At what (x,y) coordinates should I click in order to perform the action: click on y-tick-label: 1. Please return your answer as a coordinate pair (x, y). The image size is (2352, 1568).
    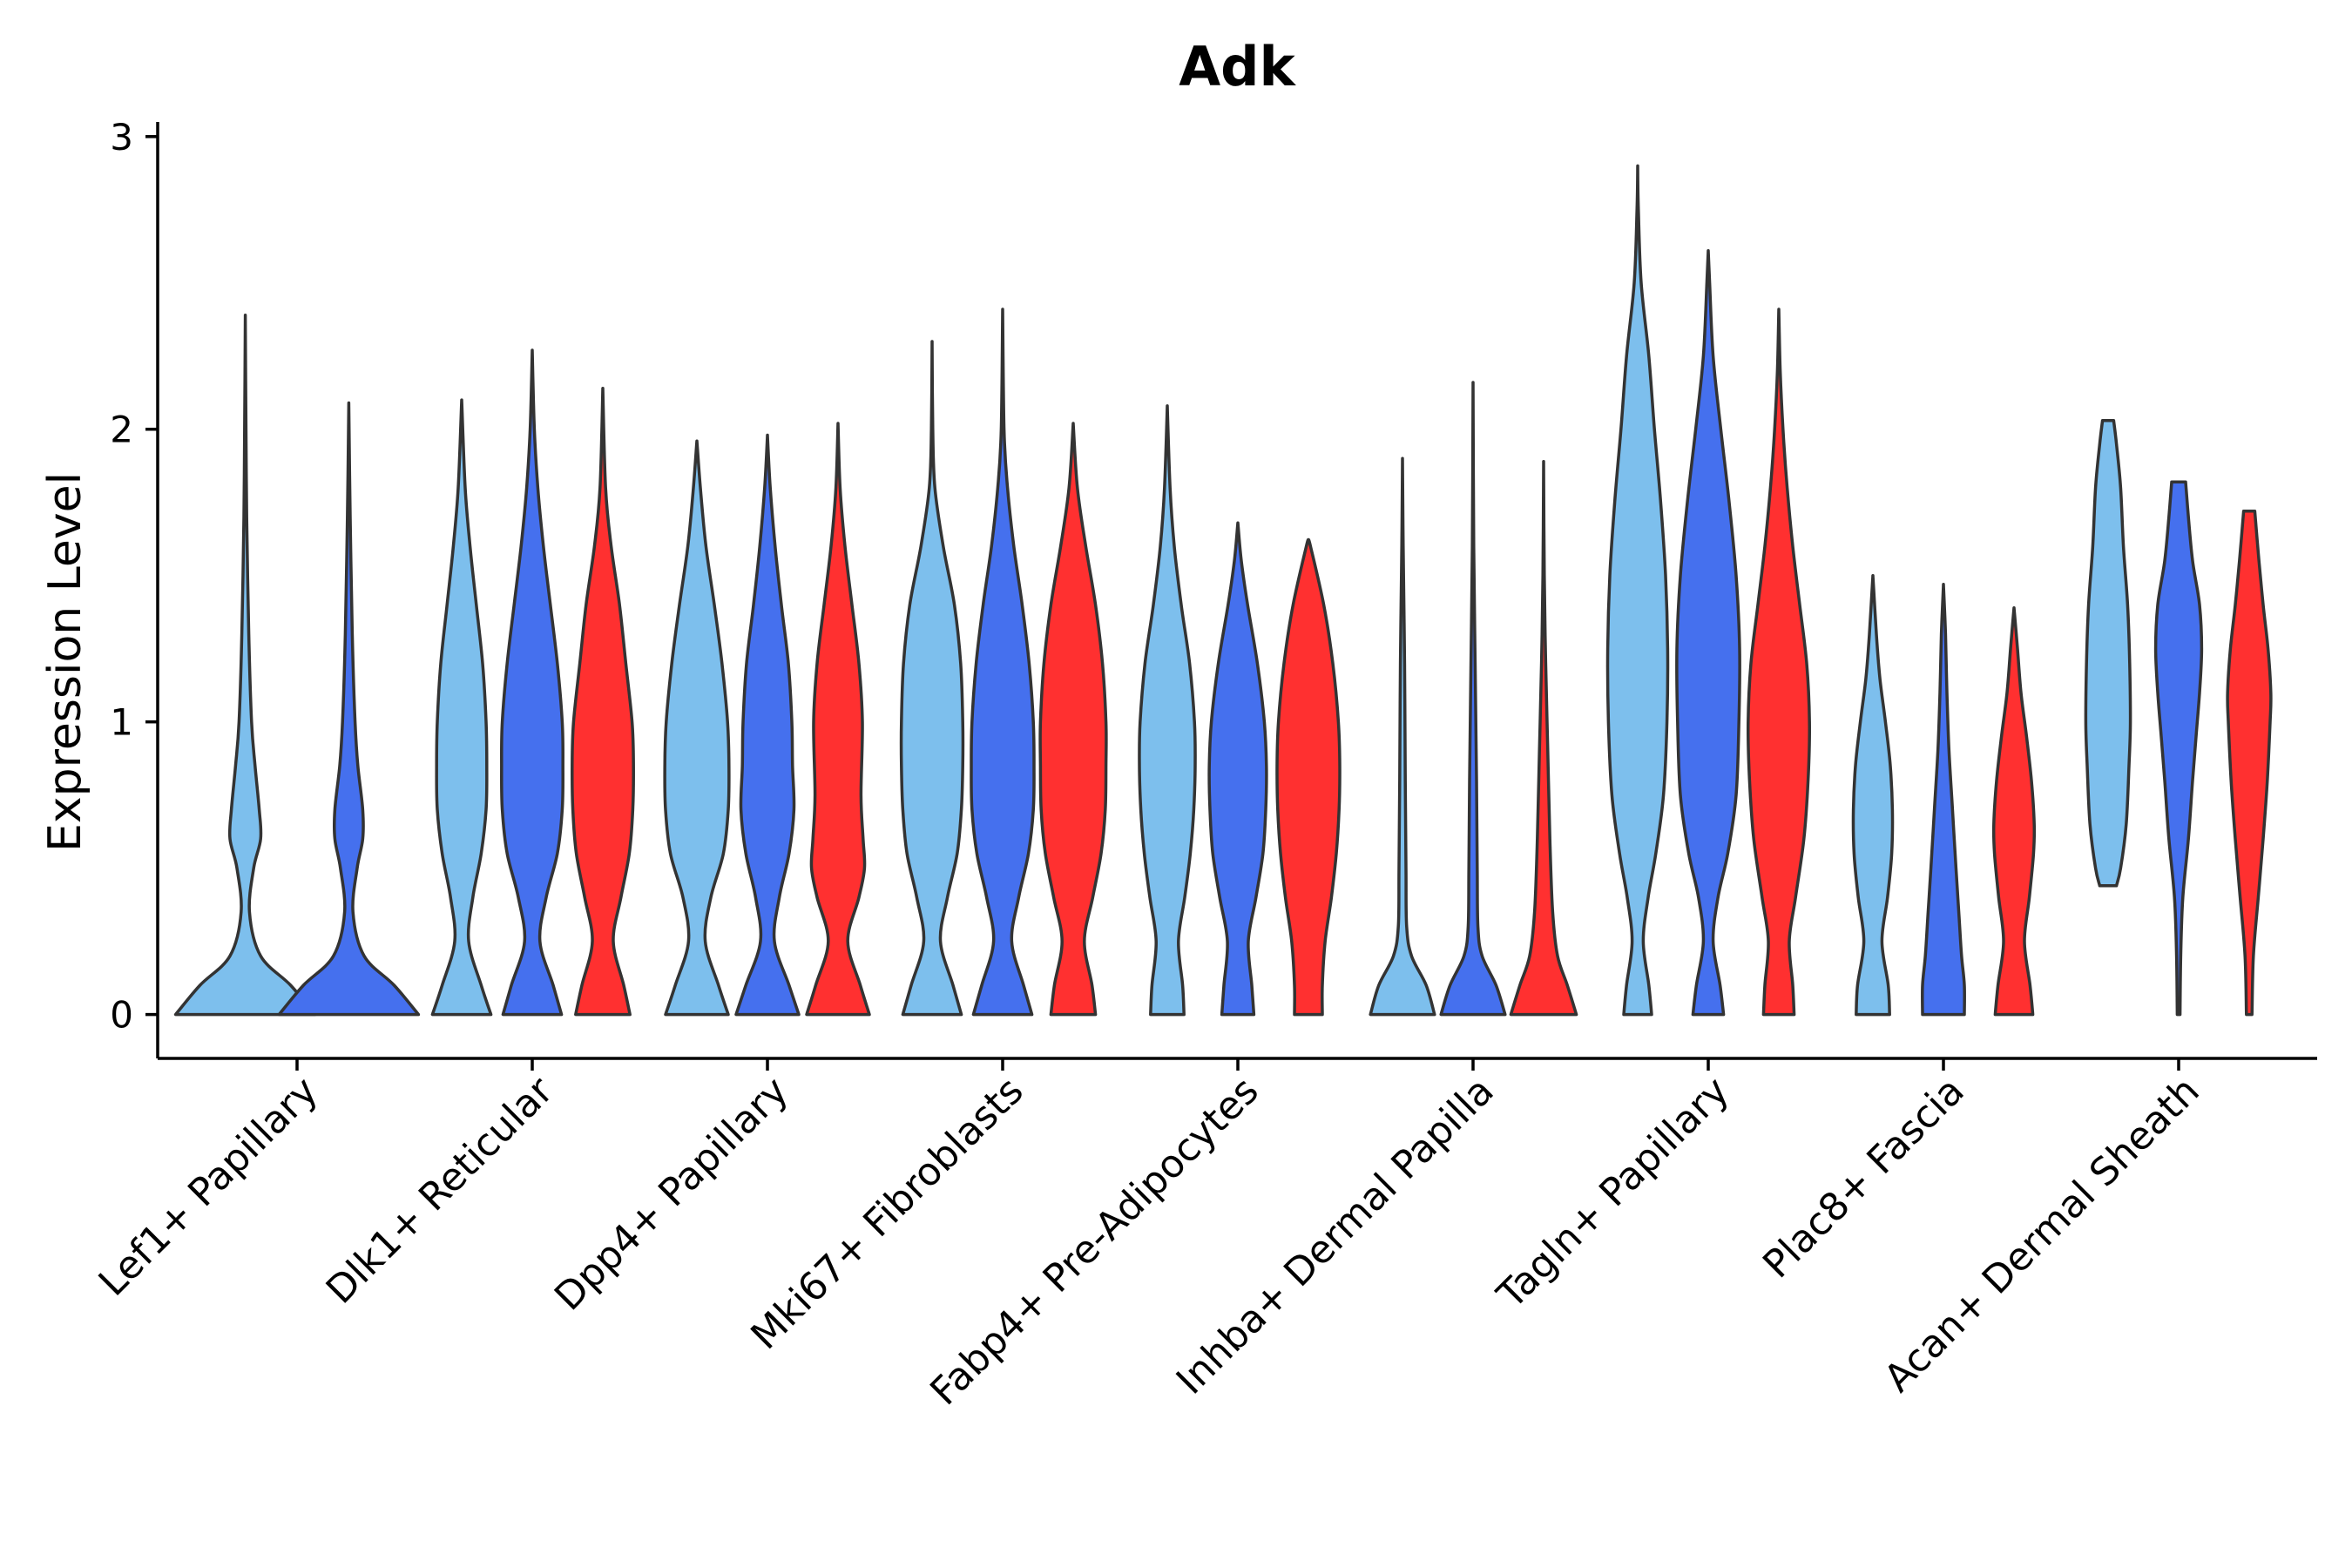
    Looking at the image, I should click on (121, 722).